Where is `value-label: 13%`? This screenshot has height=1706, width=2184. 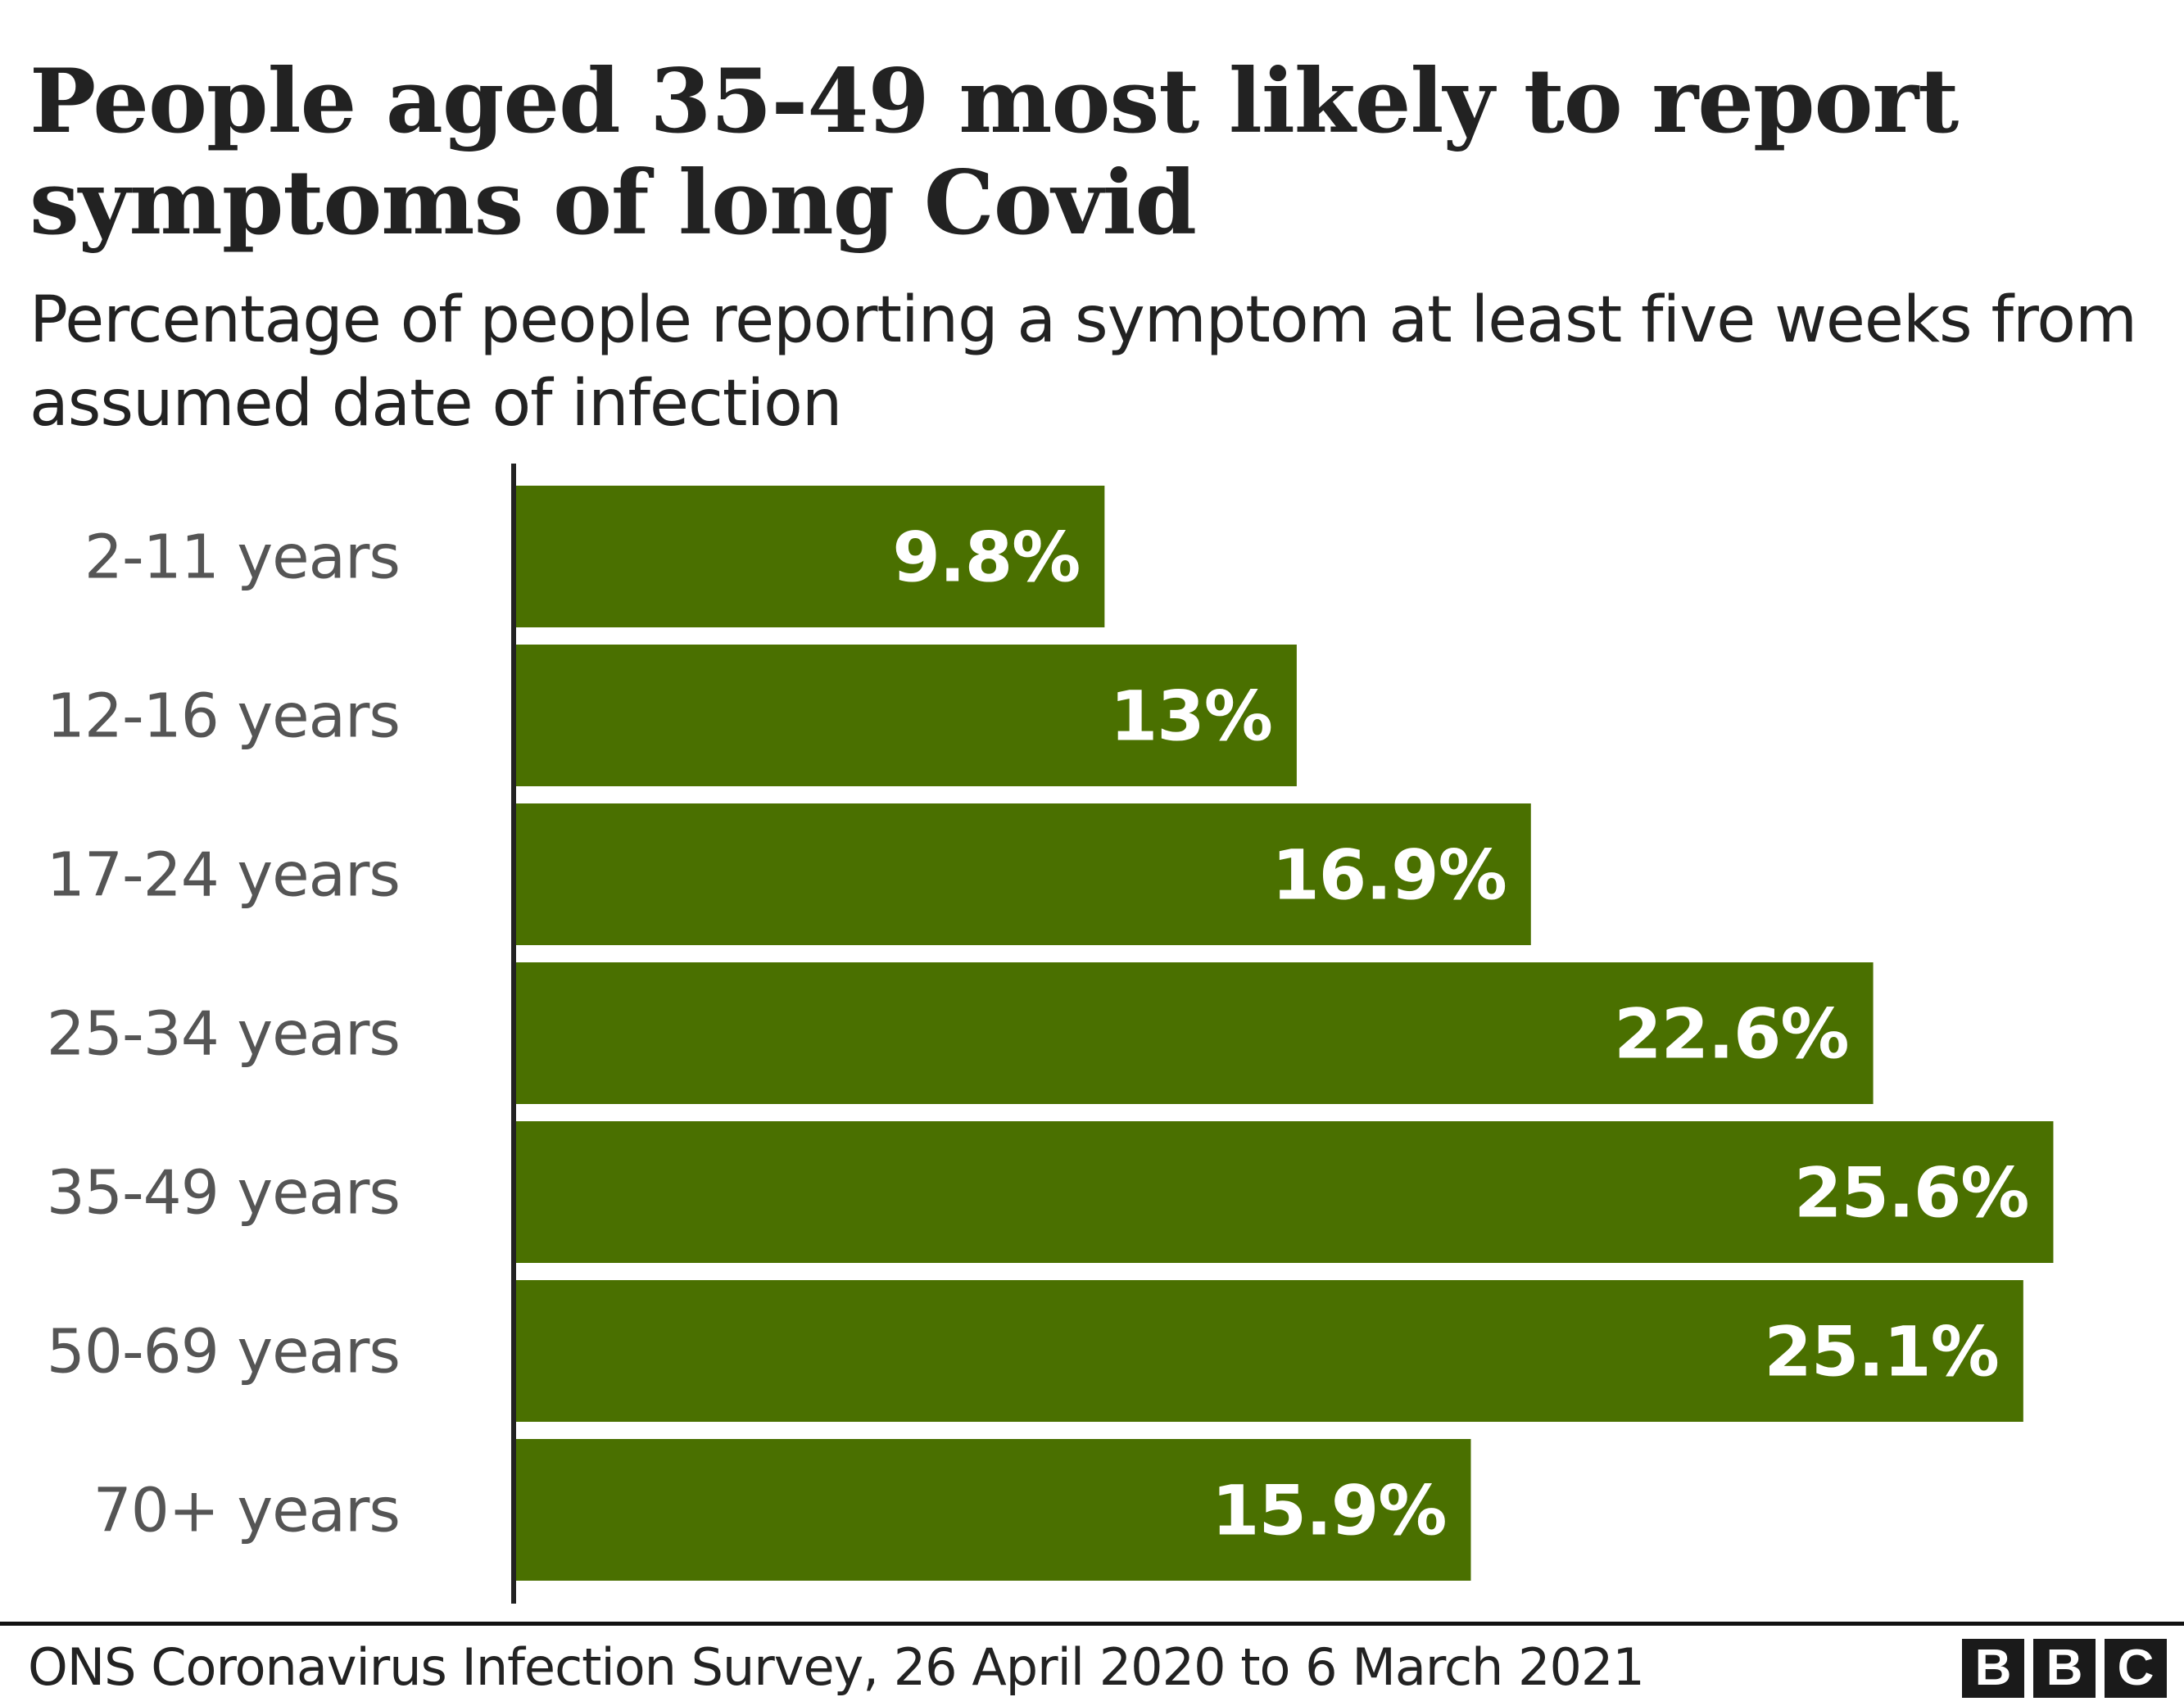
value-label: 13% is located at coordinates (1191, 717).